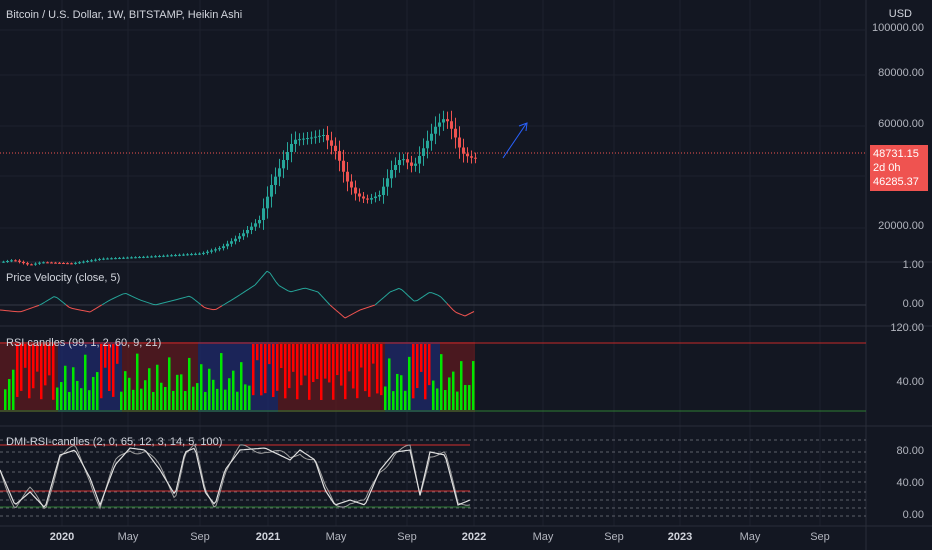  I want to click on time-axis-label: 2023, so click(680, 537).